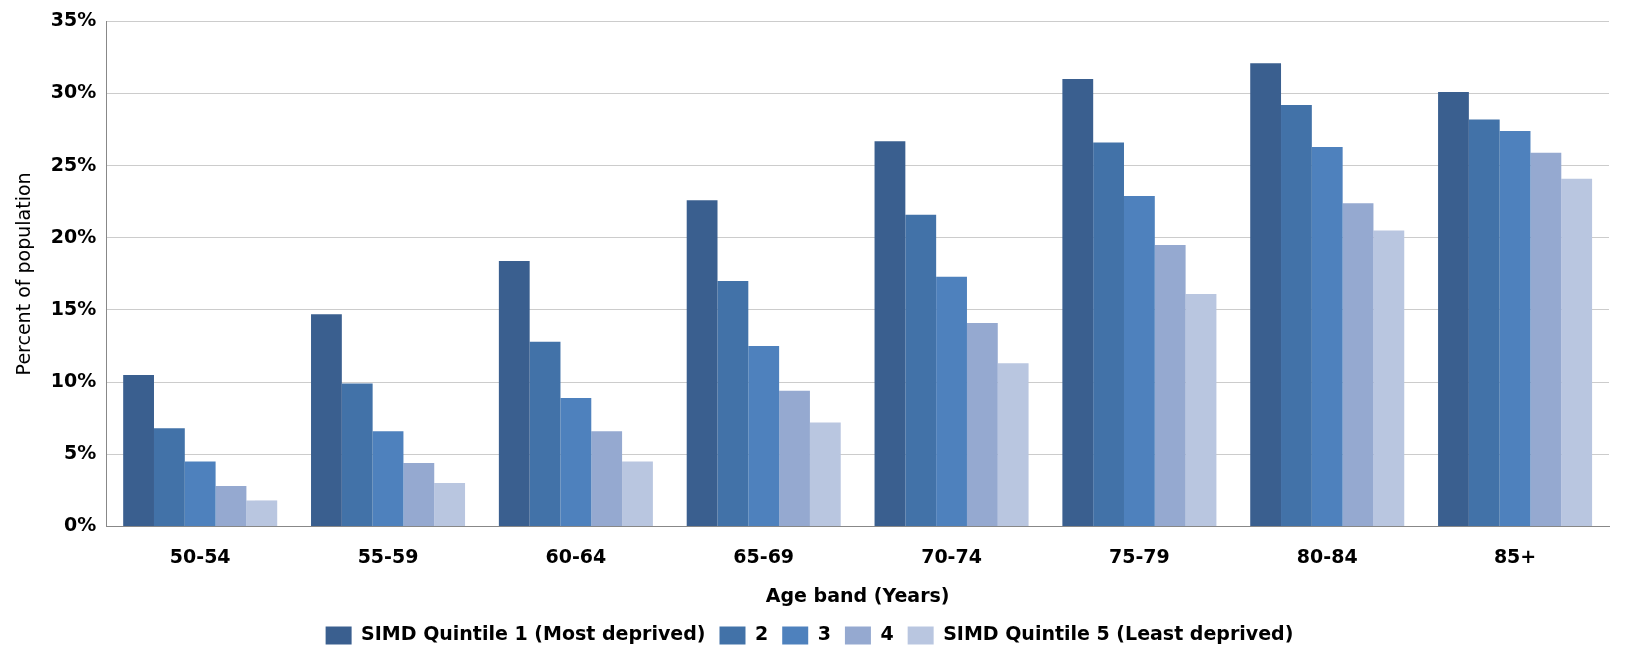  I want to click on legend-label: 3, so click(824, 633).